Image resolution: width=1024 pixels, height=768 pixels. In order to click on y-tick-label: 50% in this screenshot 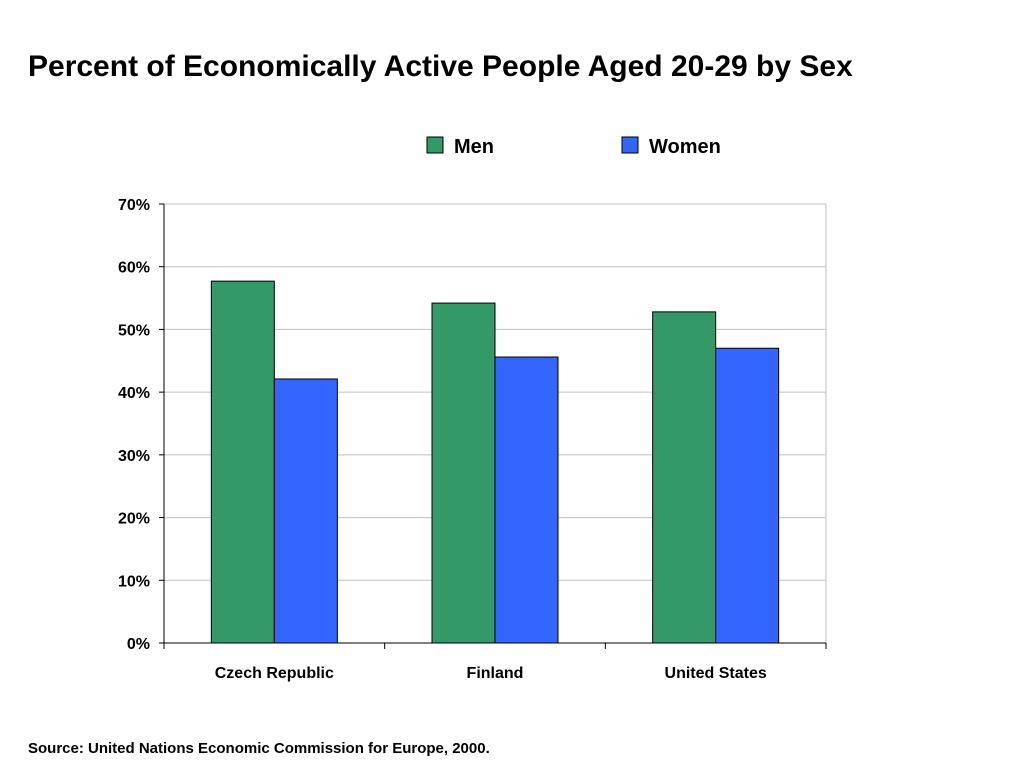, I will do `click(134, 330)`.